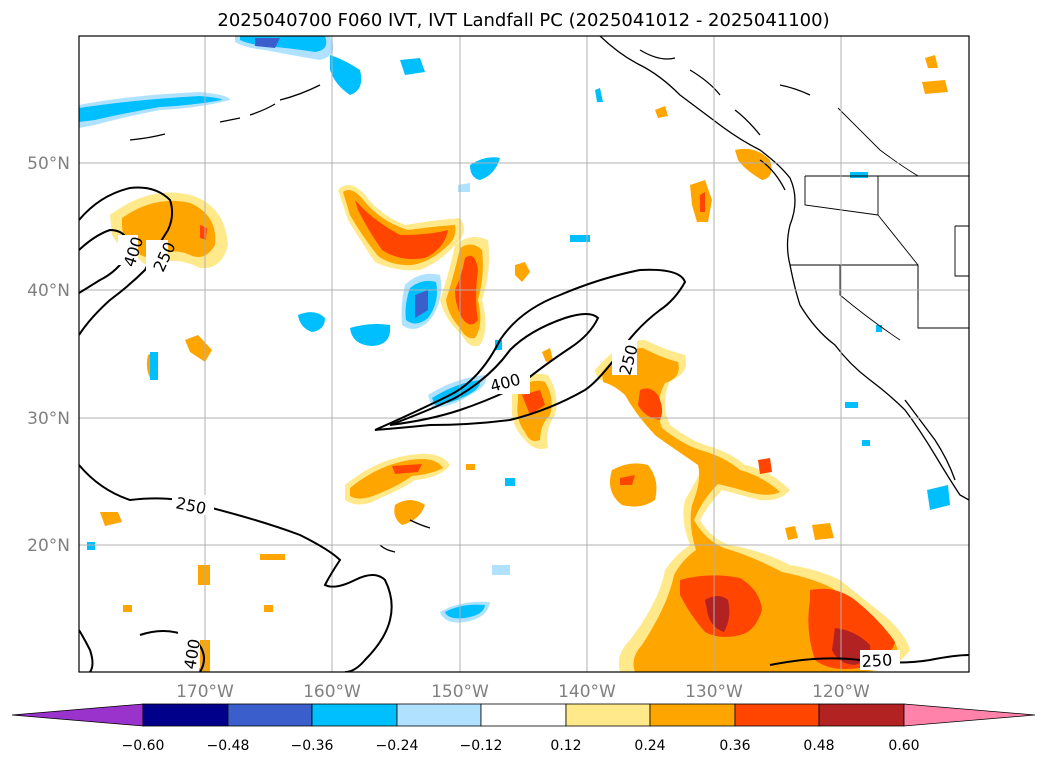  Describe the element at coordinates (312, 746) in the screenshot. I see `colorbar-tick: −0.36` at that location.